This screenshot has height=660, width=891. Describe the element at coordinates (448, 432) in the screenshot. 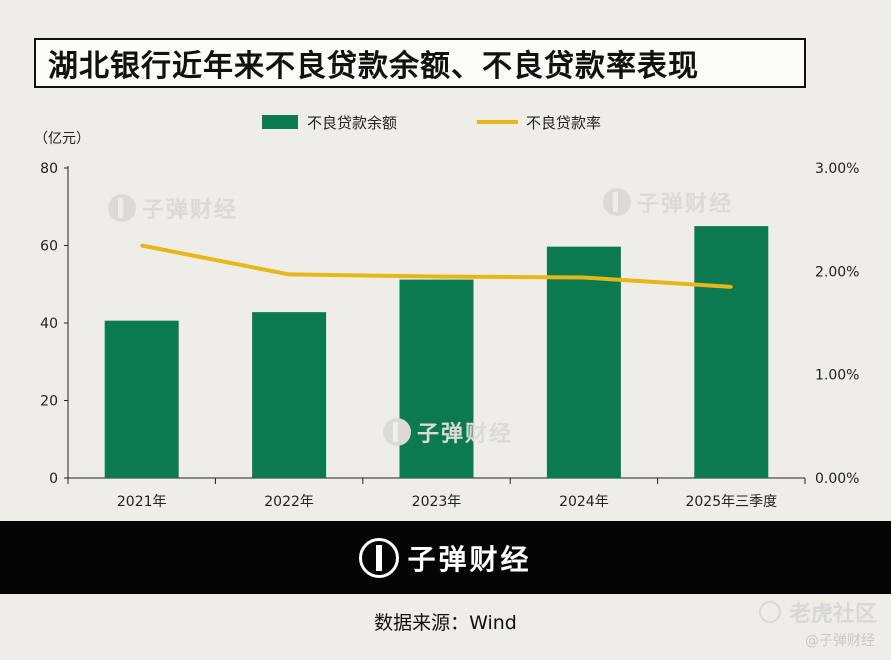

I see `watermark-3: 子弹财经` at that location.